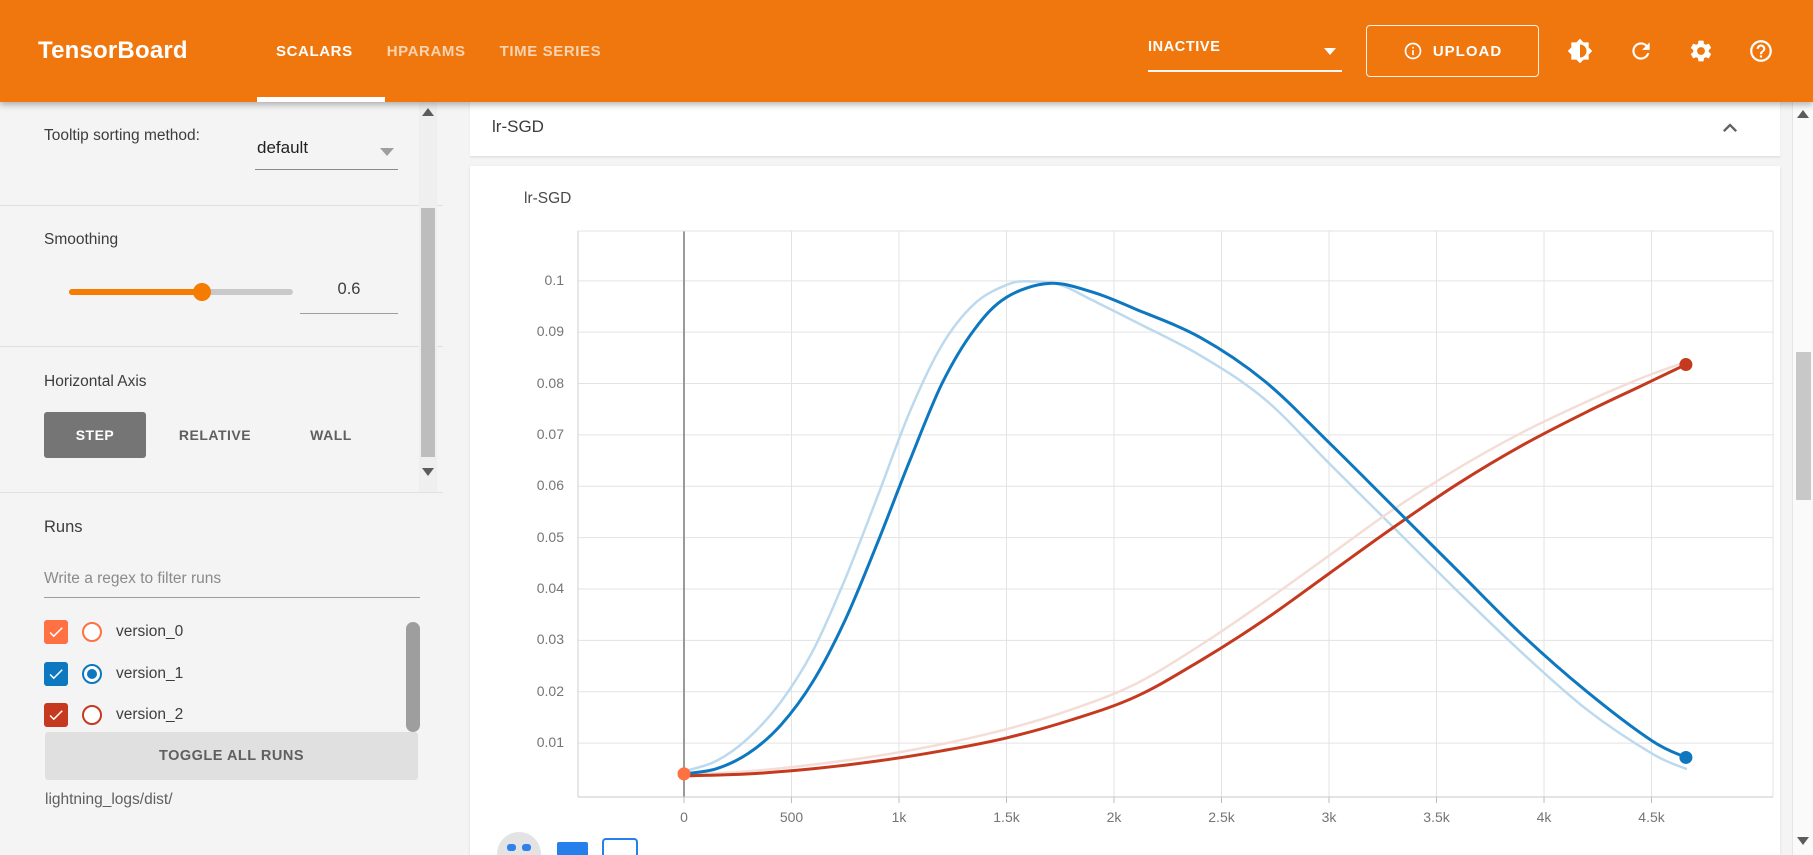  I want to click on x-axis-tick-label: 1k, so click(899, 817).